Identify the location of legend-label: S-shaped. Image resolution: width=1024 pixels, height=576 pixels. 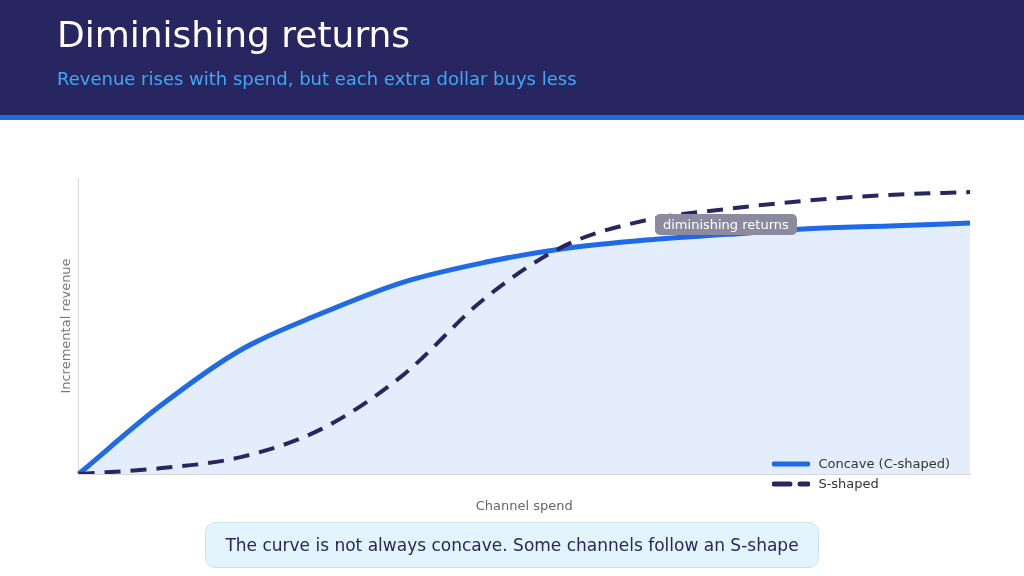
(848, 483).